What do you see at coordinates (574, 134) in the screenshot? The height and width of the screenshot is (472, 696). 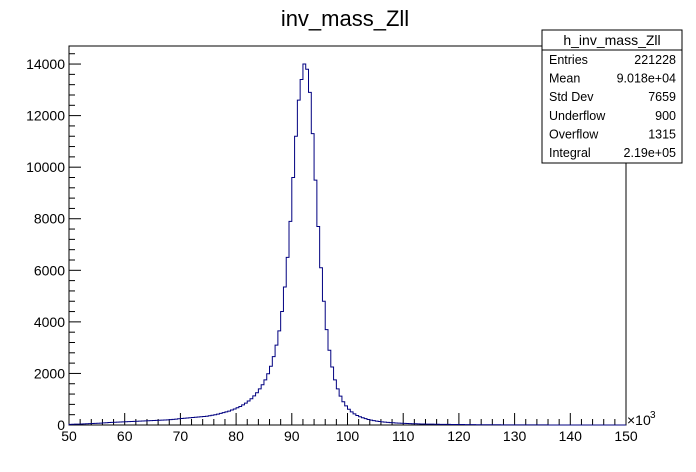 I see `stats-row-label: Overflow` at bounding box center [574, 134].